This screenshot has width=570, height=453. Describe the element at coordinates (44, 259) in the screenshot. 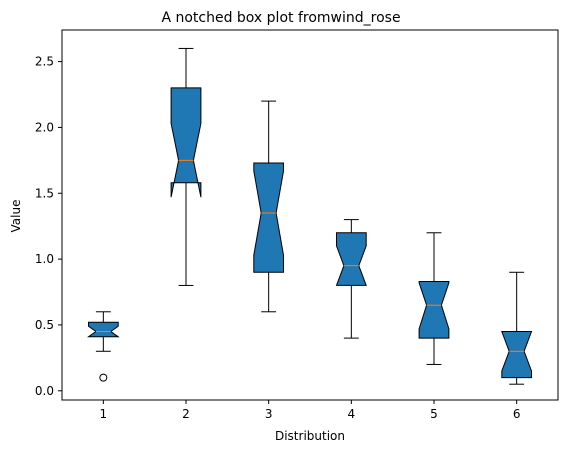

I see `y-tick-label: 1.0` at that location.